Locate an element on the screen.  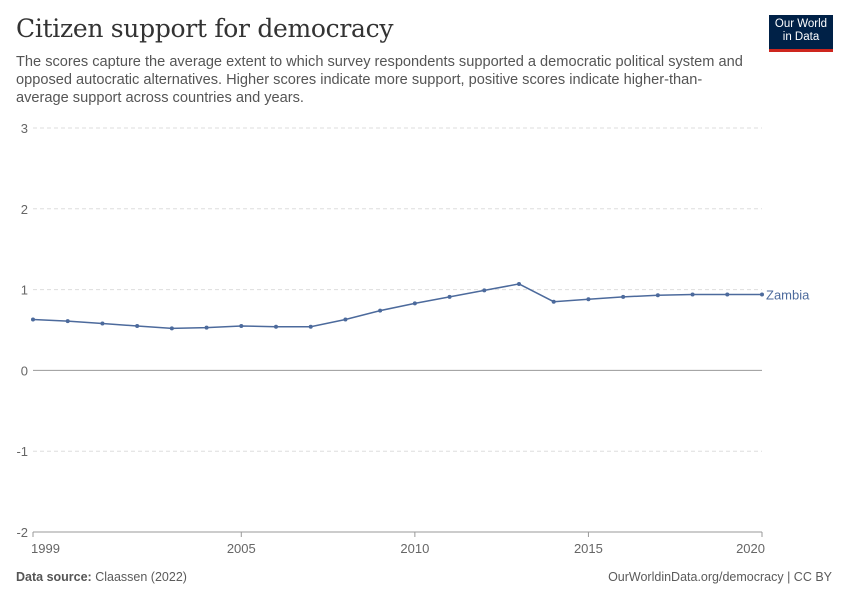
owid-logo: Our World in Data is located at coordinates (801, 33).